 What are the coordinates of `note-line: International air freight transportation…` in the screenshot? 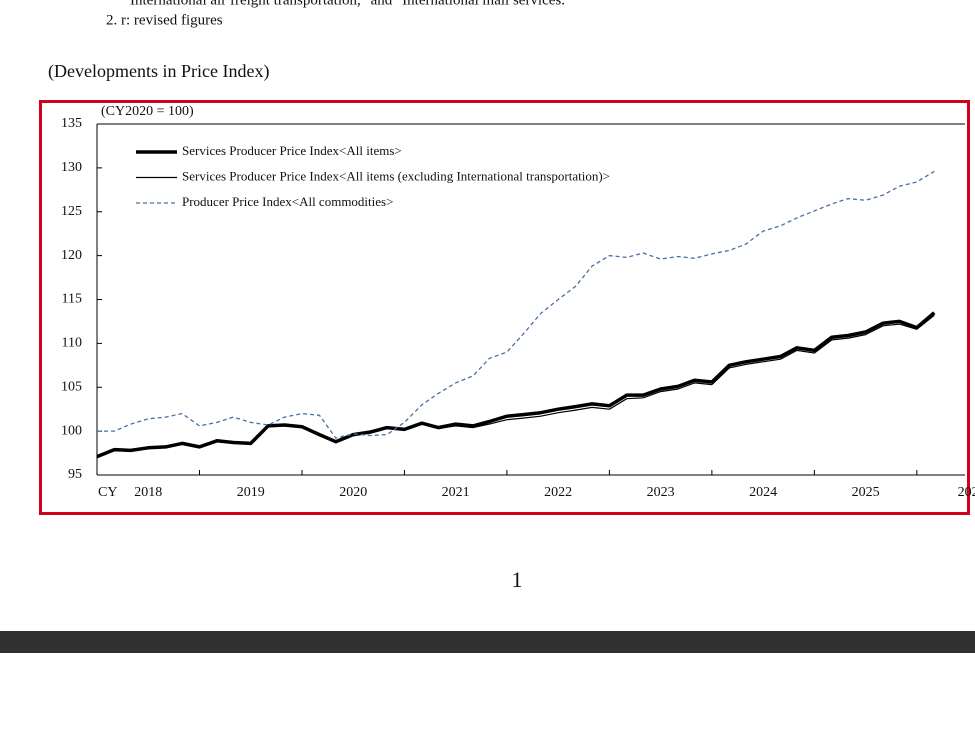 It's located at (350, 4).